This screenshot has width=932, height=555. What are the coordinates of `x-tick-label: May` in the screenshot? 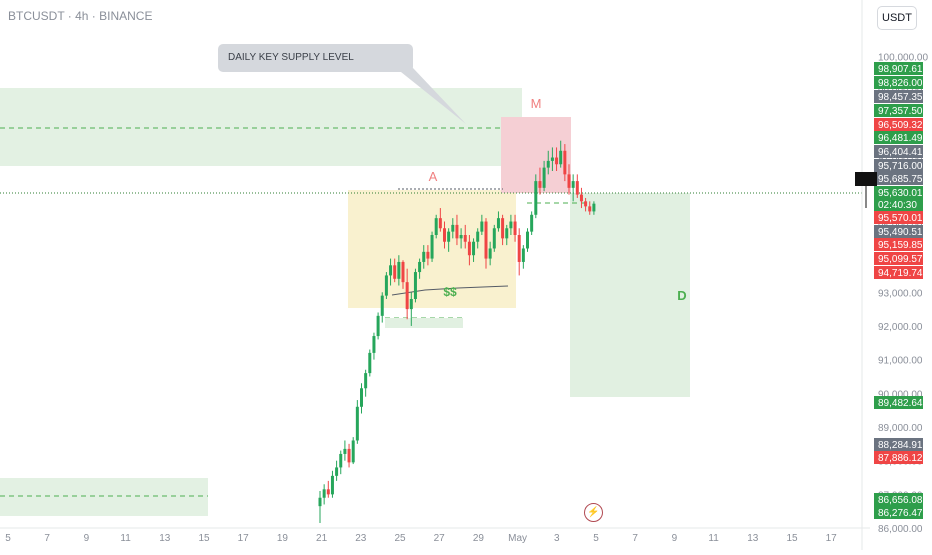 It's located at (517, 538).